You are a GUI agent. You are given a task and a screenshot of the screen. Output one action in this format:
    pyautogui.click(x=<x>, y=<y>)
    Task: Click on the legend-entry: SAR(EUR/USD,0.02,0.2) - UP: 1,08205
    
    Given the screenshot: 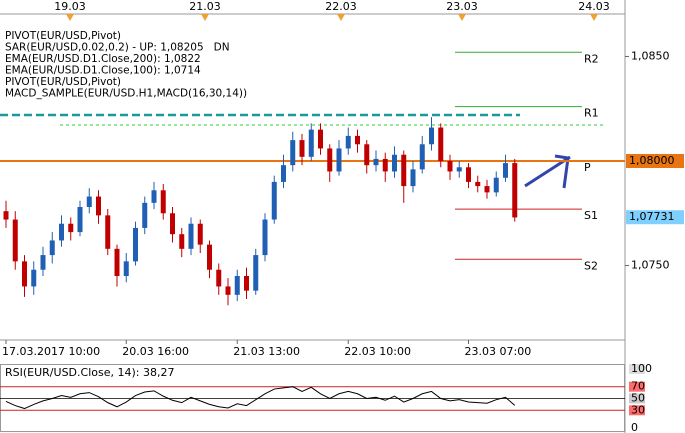 What is the action you would take?
    pyautogui.click(x=104, y=48)
    